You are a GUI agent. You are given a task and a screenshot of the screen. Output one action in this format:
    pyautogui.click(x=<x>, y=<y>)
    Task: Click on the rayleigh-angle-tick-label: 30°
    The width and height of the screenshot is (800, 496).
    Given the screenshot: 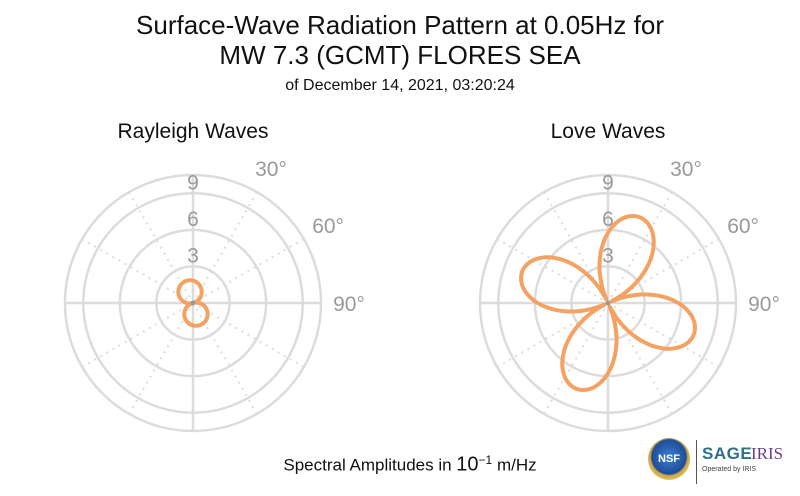 What is the action you would take?
    pyautogui.click(x=271, y=169)
    